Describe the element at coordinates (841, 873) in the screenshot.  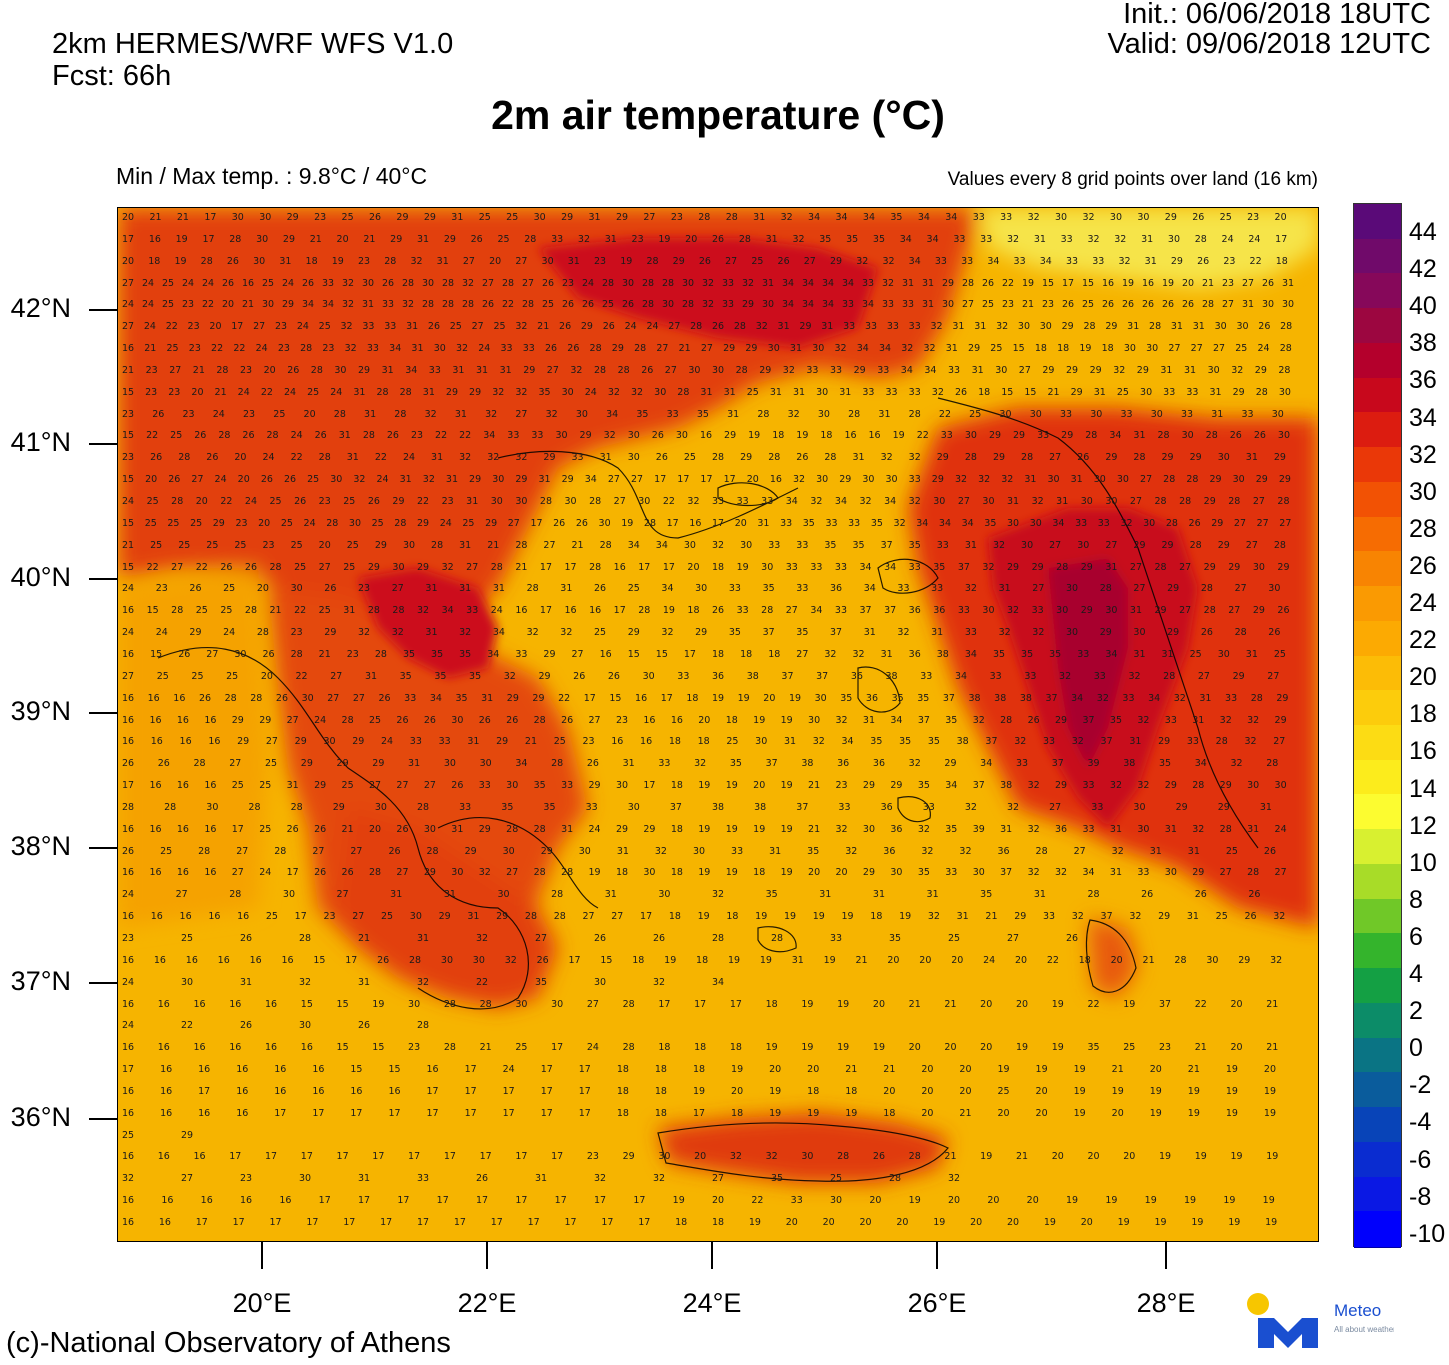
I see `grid-temperature-value: 20` at that location.